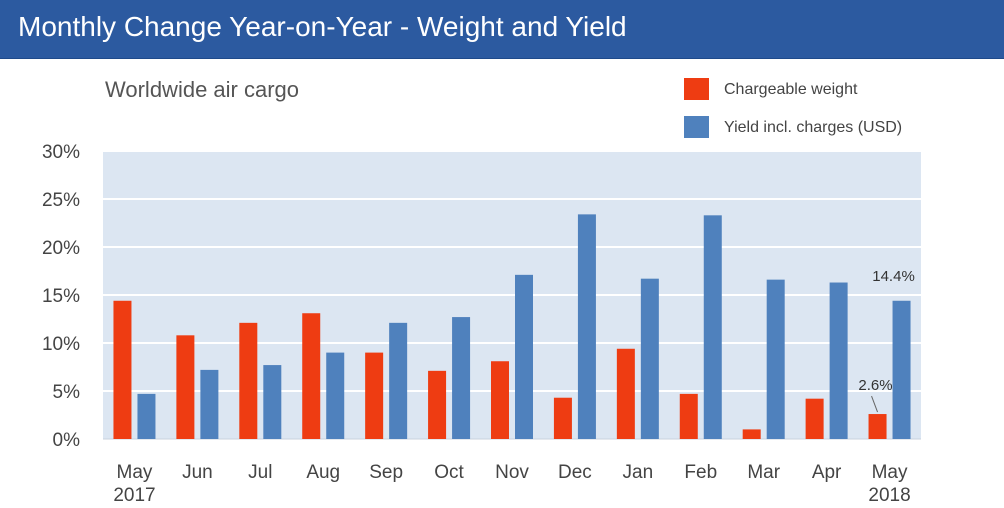 The image size is (1004, 508). Describe the element at coordinates (260, 472) in the screenshot. I see `x-tick-label: Jul` at that location.